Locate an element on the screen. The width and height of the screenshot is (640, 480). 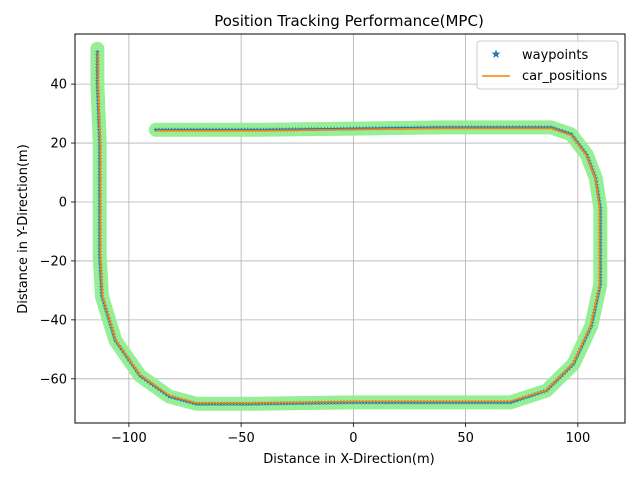
legend-box is located at coordinates (547, 65).